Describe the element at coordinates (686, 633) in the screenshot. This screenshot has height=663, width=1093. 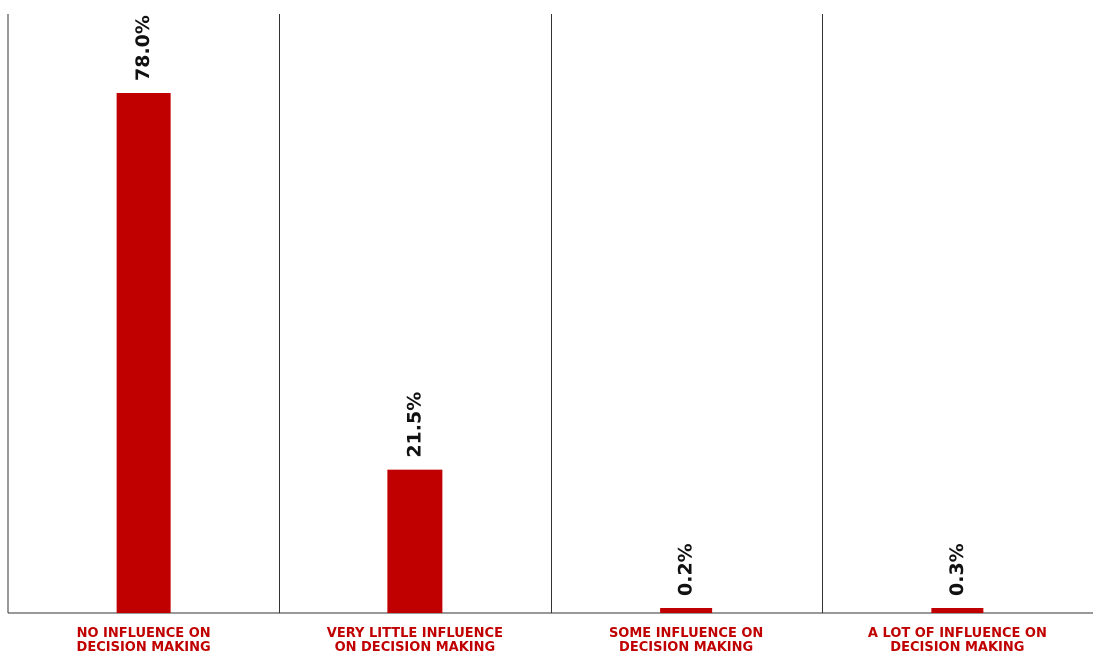
I see `category-label-line: SOME INFLUENCE ON` at that location.